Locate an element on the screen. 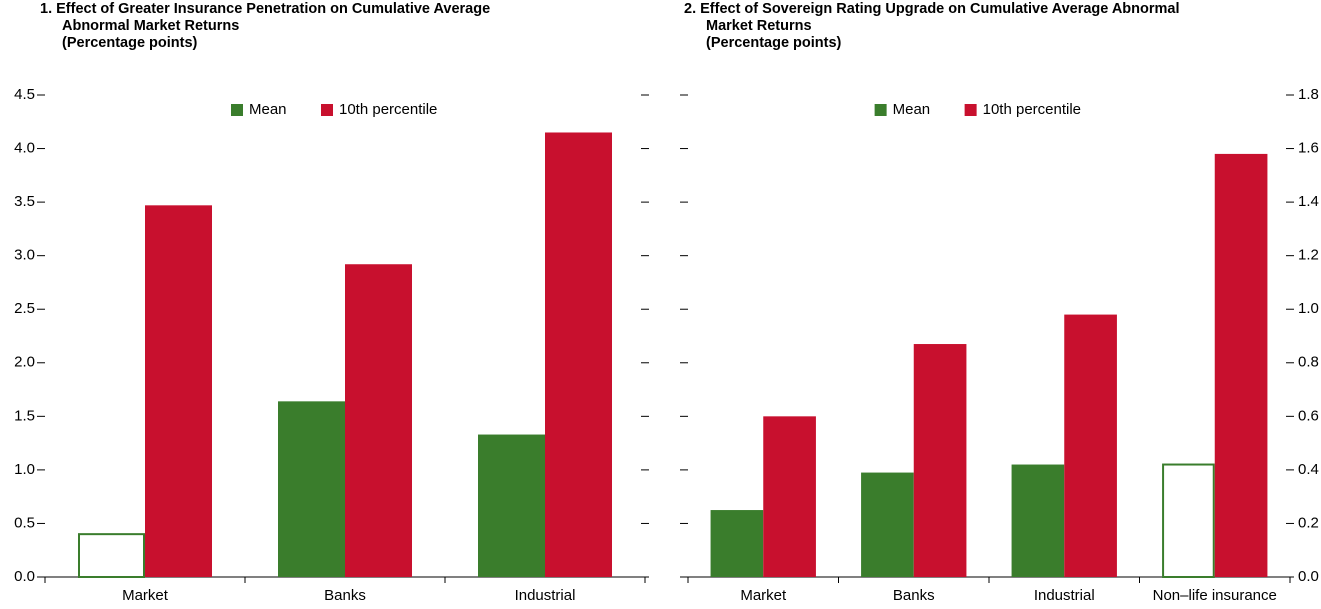 The height and width of the screenshot is (609, 1321). y-tick-label: 1.2 is located at coordinates (1308, 255).